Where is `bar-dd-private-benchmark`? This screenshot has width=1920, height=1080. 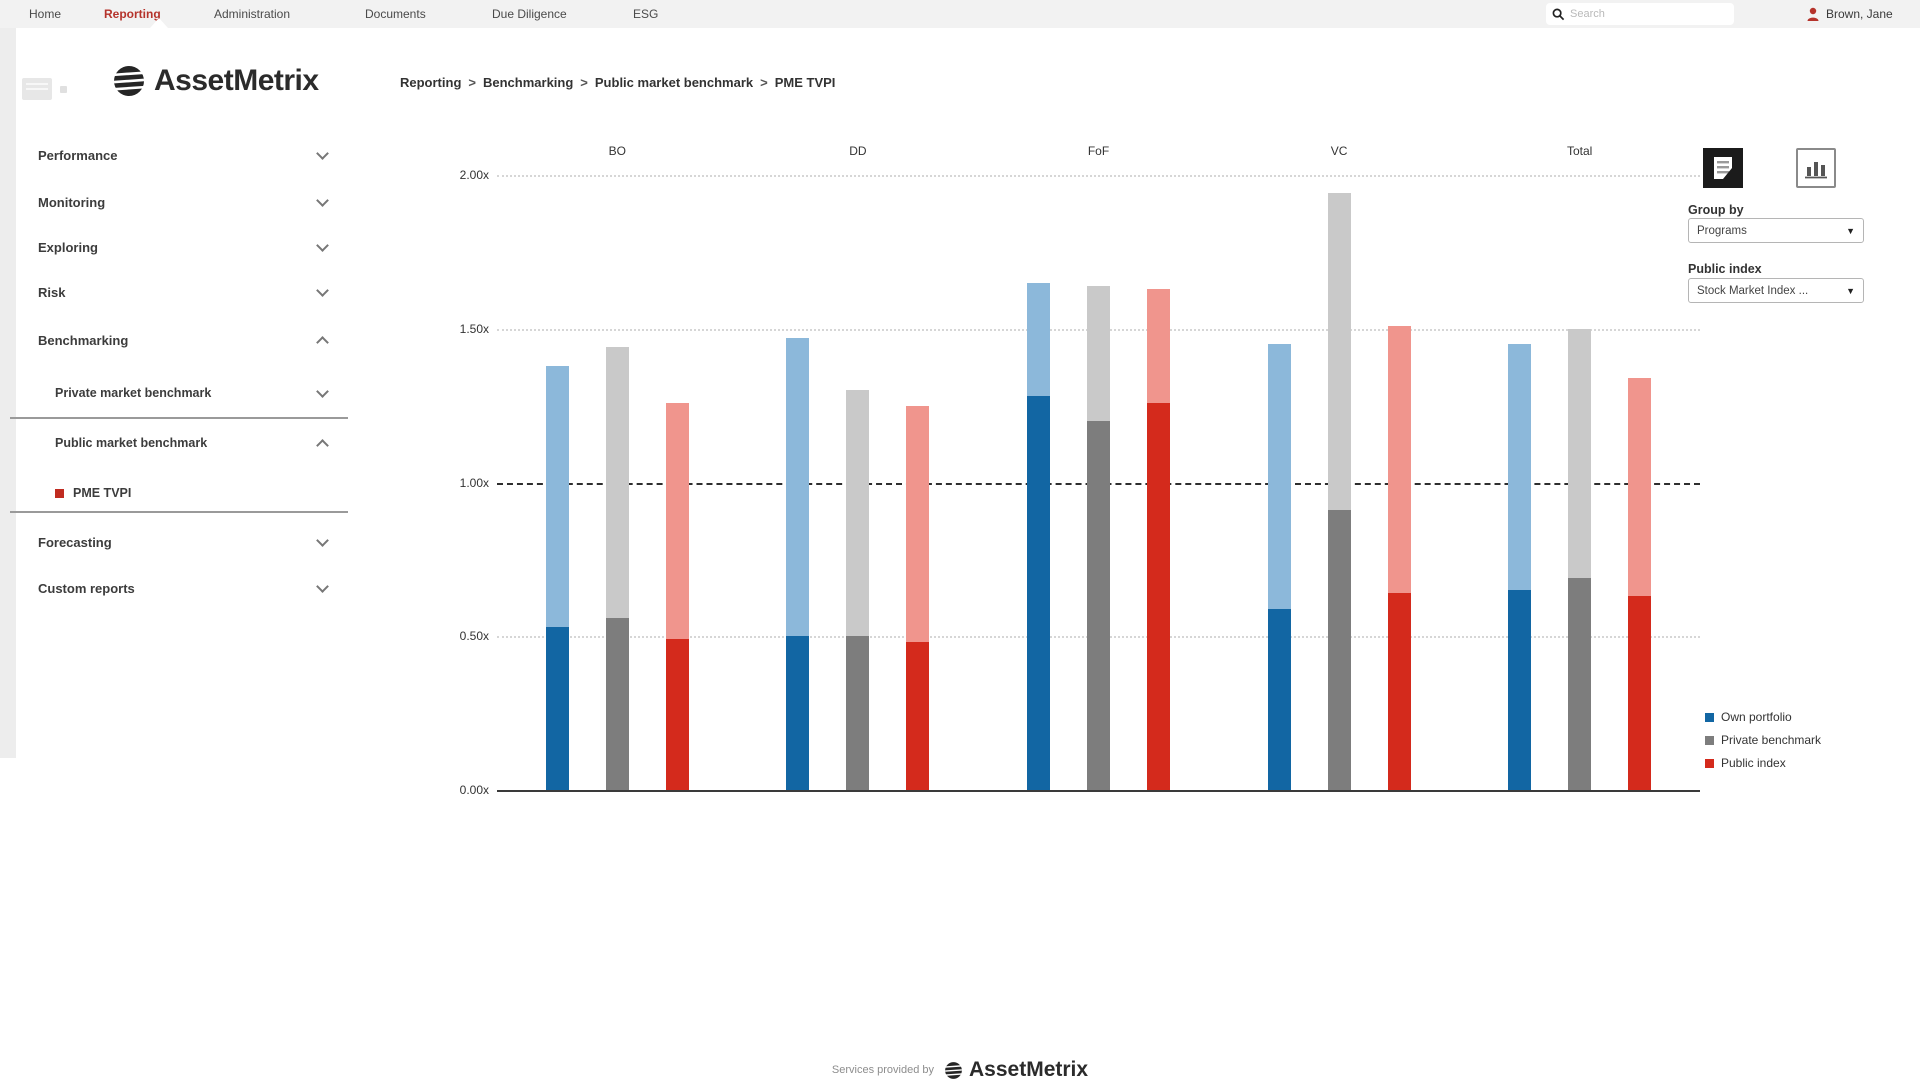
bar-dd-private-benchmark is located at coordinates (858, 590).